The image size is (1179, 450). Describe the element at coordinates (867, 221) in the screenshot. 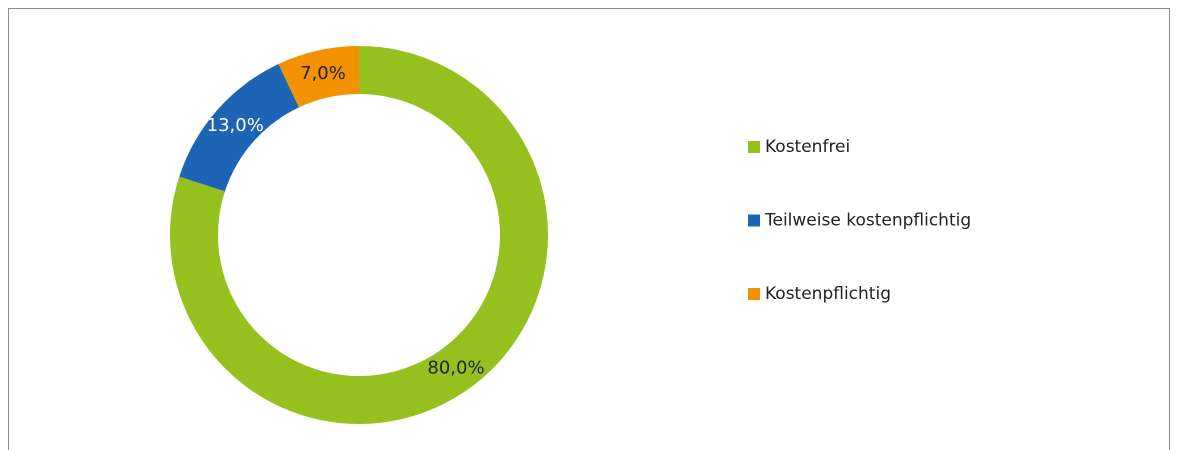

I see `legend-label: Teilweise kostenpflichtig` at that location.